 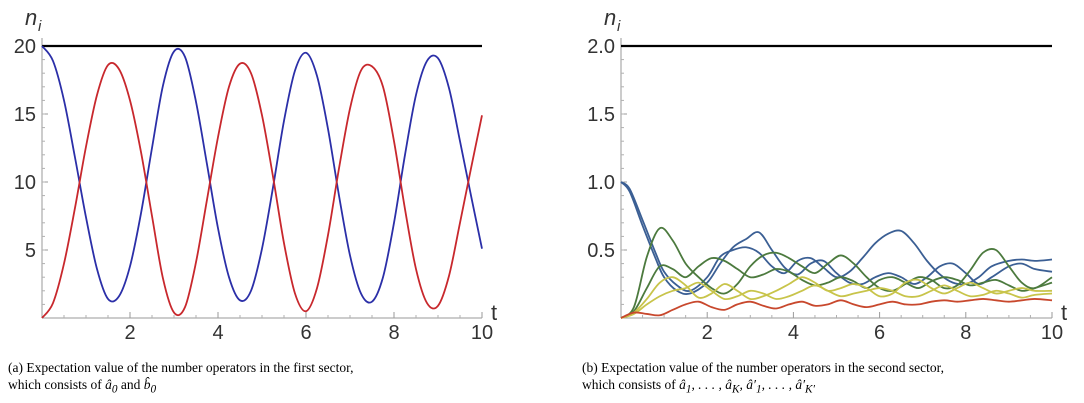 I want to click on caption-b-tag: (b), so click(x=590, y=367).